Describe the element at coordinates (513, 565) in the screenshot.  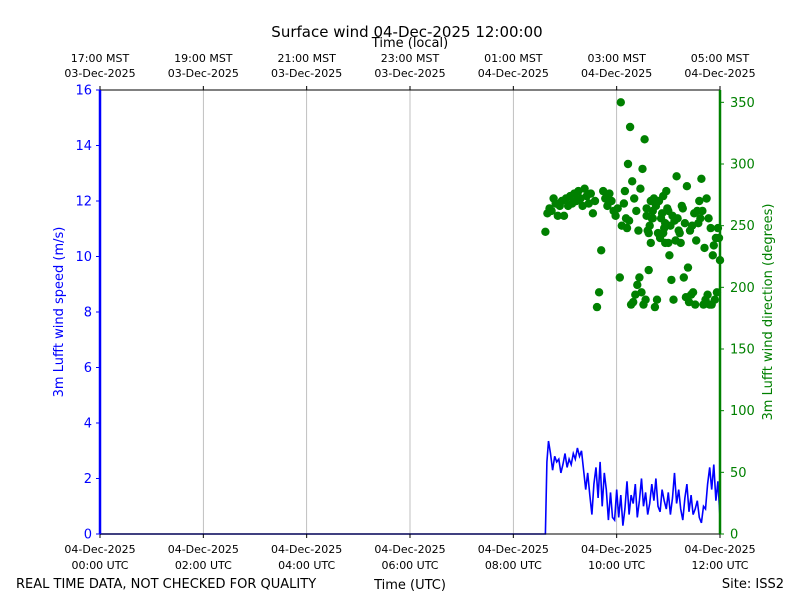
I see `bottom-tick-time-4: 08:00 UTC` at that location.